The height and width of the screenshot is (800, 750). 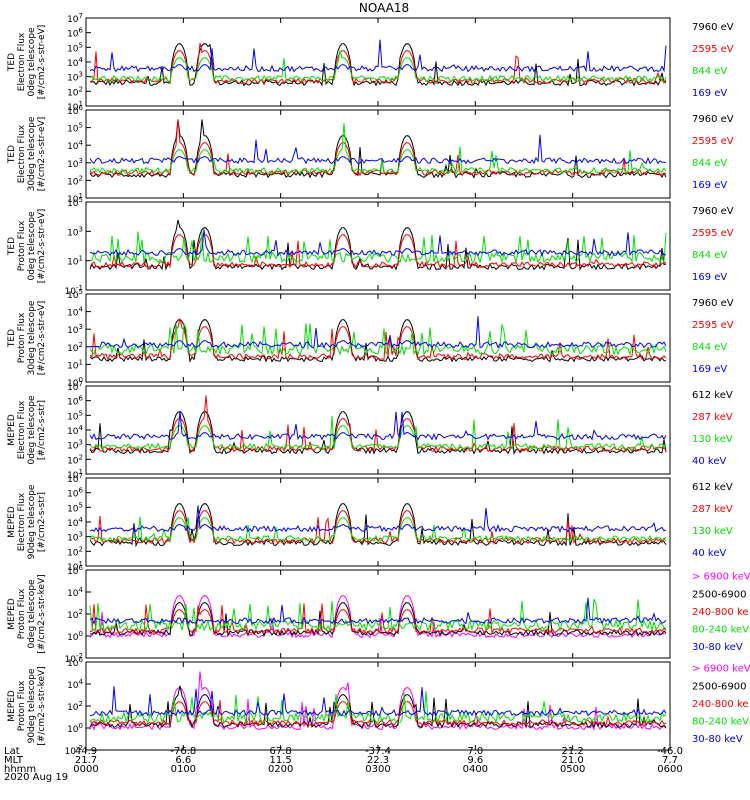 What do you see at coordinates (74, 750) in the screenshot?
I see `ytick-label: 10⁻²` at bounding box center [74, 750].